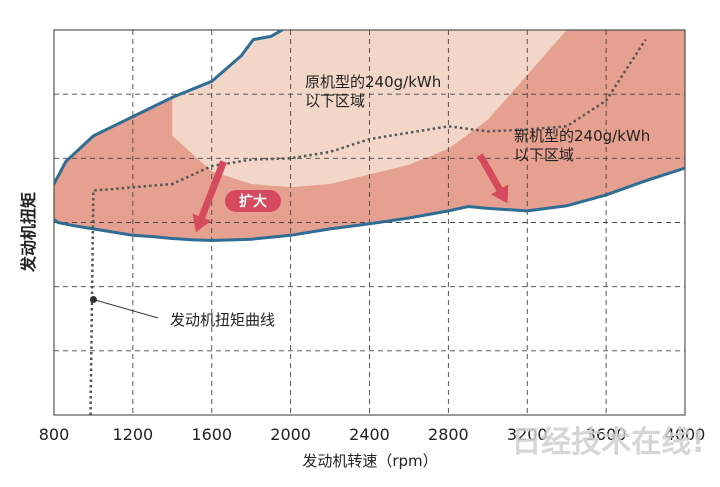  What do you see at coordinates (211, 434) in the screenshot?
I see `x-tick-label: 1600` at bounding box center [211, 434].